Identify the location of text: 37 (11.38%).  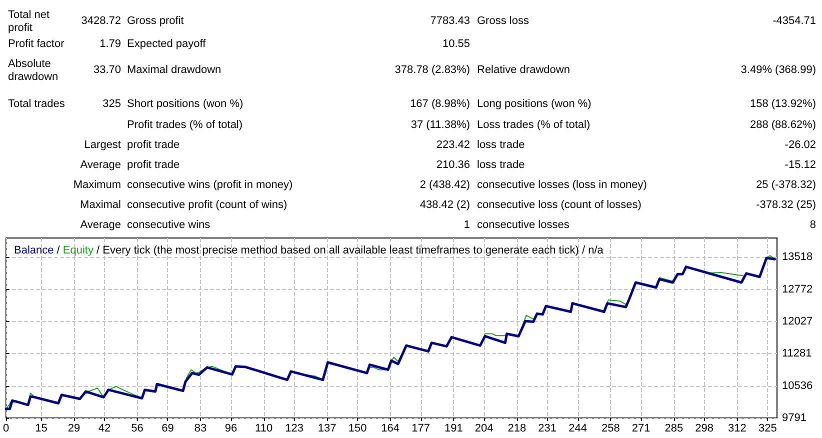
(440, 125).